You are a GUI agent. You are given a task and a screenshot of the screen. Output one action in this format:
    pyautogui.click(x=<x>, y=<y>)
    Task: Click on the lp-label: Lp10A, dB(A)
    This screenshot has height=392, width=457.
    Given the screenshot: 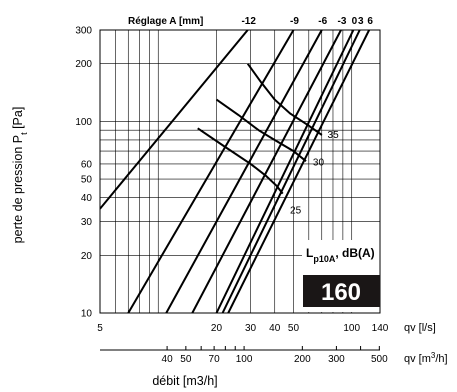 What is the action you would take?
    pyautogui.click(x=340, y=255)
    